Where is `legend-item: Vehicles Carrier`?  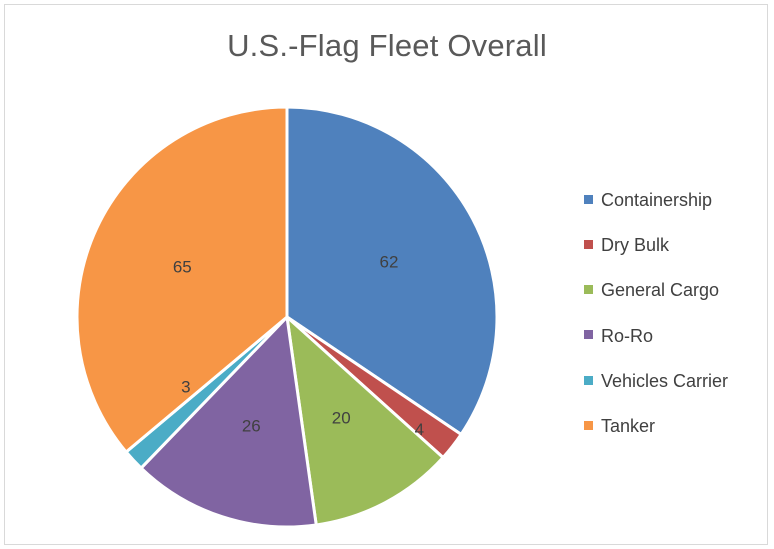 legend-item: Vehicles Carrier is located at coordinates (656, 380).